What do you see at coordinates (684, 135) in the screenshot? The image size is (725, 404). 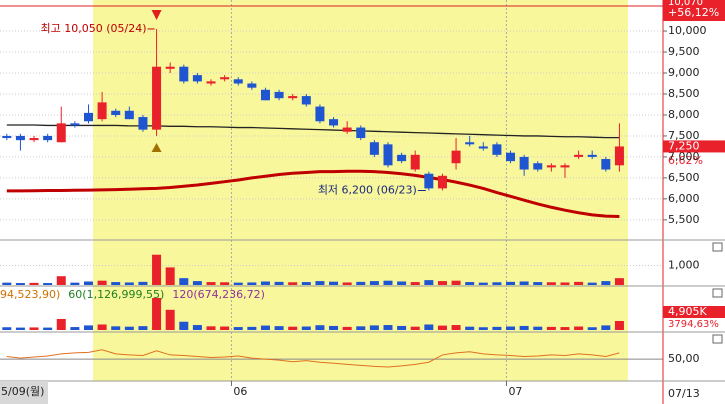 I see `y-tick-label: 7,500` at bounding box center [684, 135].